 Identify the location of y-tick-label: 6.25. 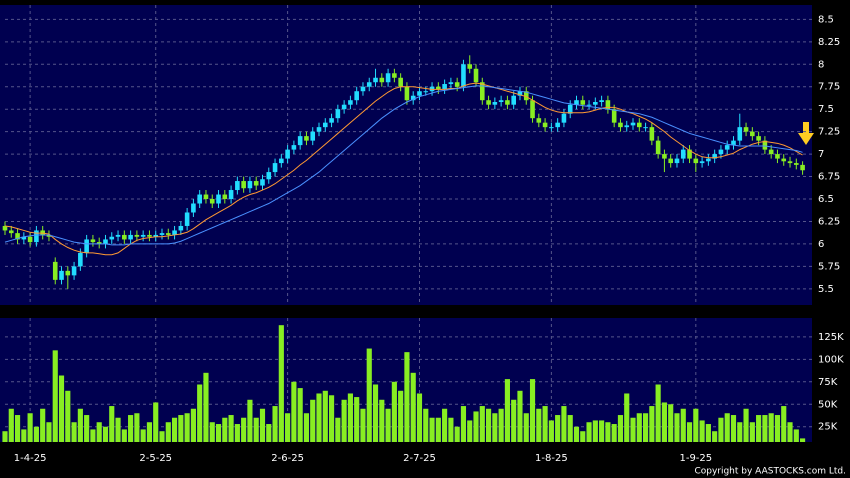
(829, 221).